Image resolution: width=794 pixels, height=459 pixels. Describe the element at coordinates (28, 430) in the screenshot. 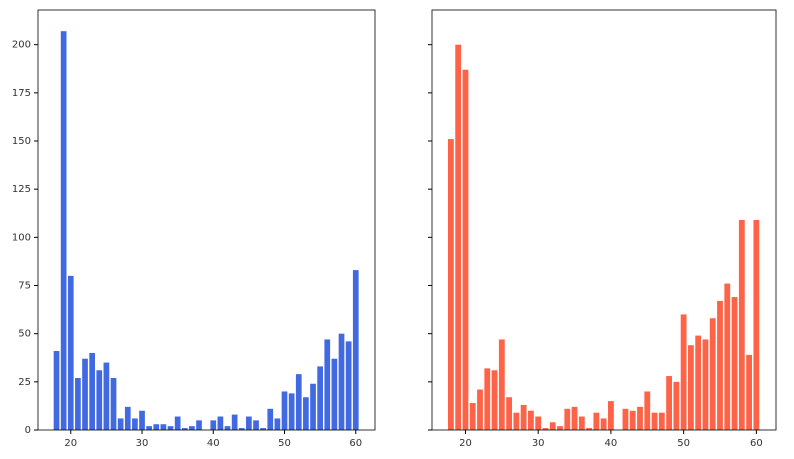

I see `y-tick-label: 0` at that location.